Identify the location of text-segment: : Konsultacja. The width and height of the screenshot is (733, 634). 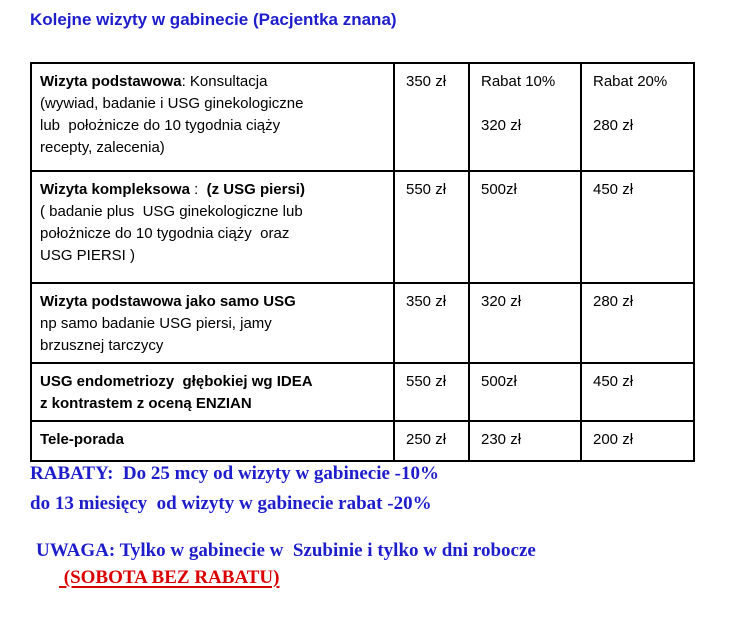
(224, 81).